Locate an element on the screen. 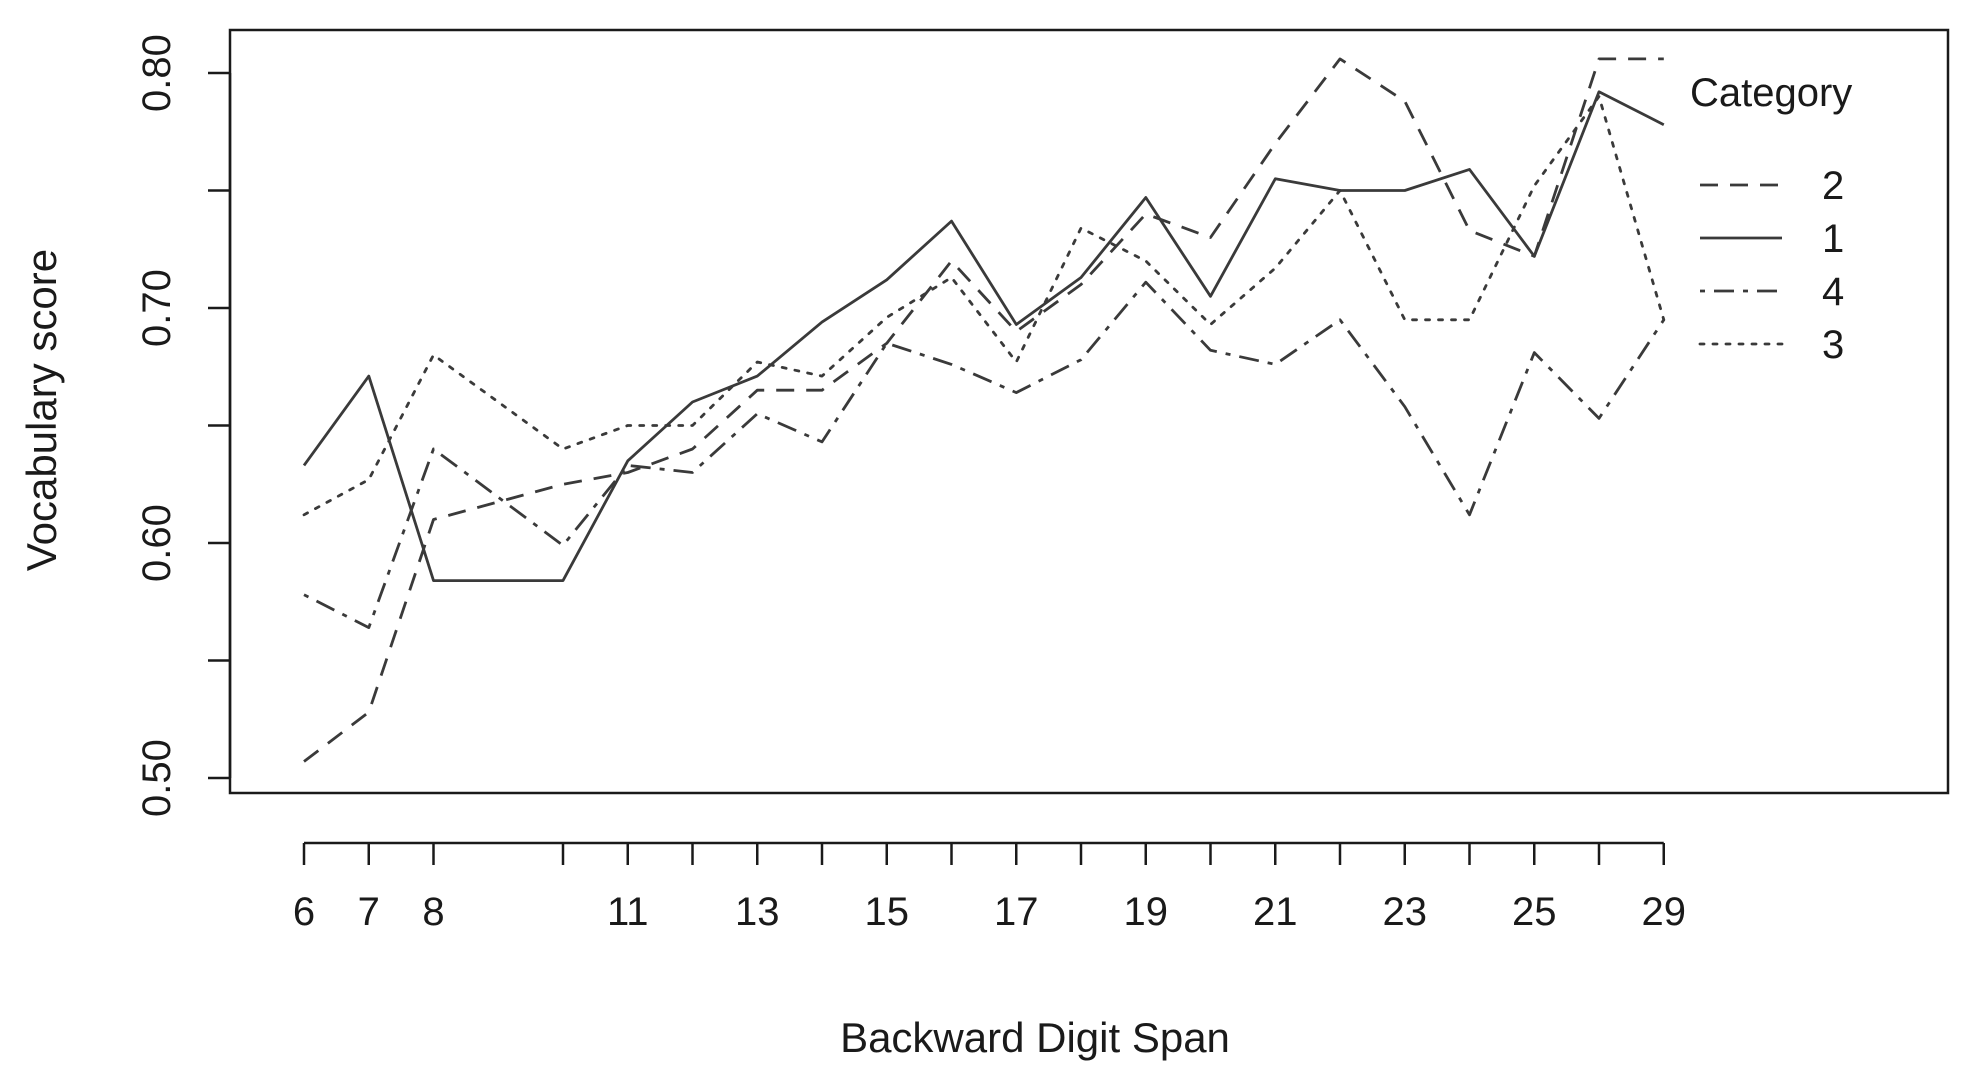  x-tick-label: 19 is located at coordinates (1146, 912).